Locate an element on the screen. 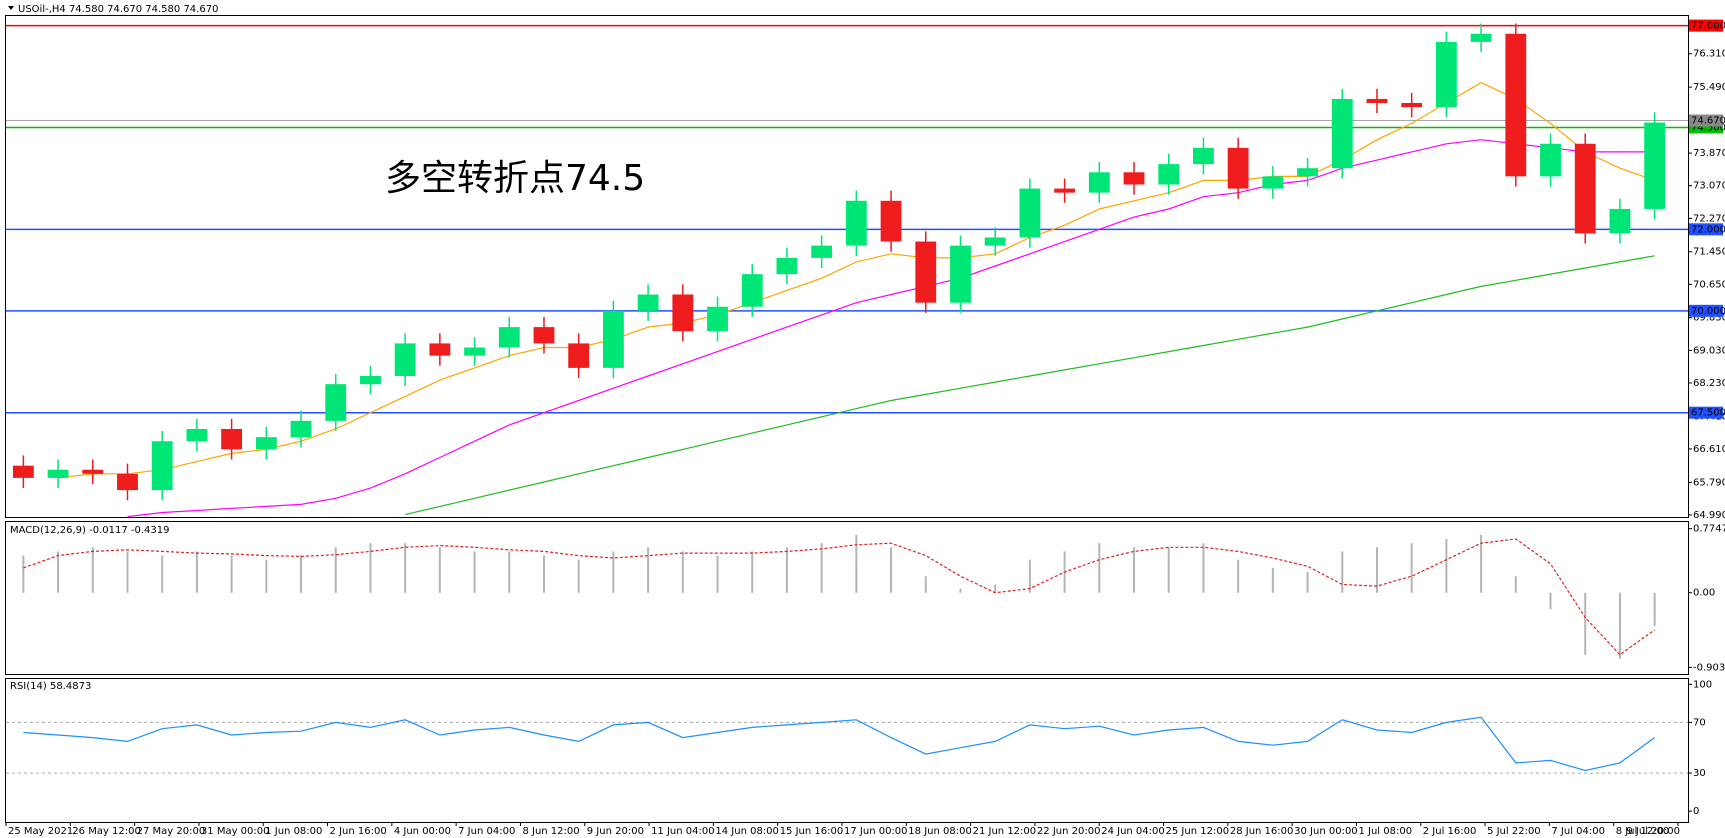  x-tick-label: 25 Jun 12:00 is located at coordinates (1198, 831).